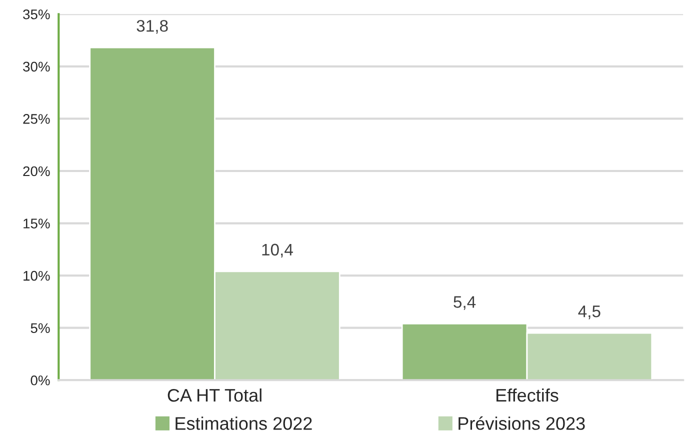 The height and width of the screenshot is (441, 690). What do you see at coordinates (36, 14) in the screenshot?
I see `y-tick-label: 35%` at bounding box center [36, 14].